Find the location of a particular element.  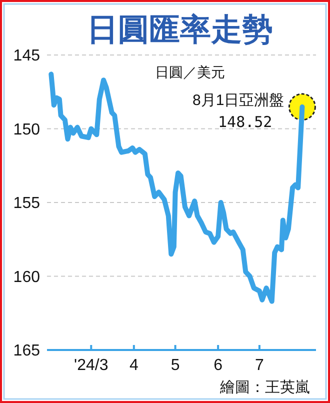

annotation: 8月1日亞洲盤 is located at coordinates (238, 100).